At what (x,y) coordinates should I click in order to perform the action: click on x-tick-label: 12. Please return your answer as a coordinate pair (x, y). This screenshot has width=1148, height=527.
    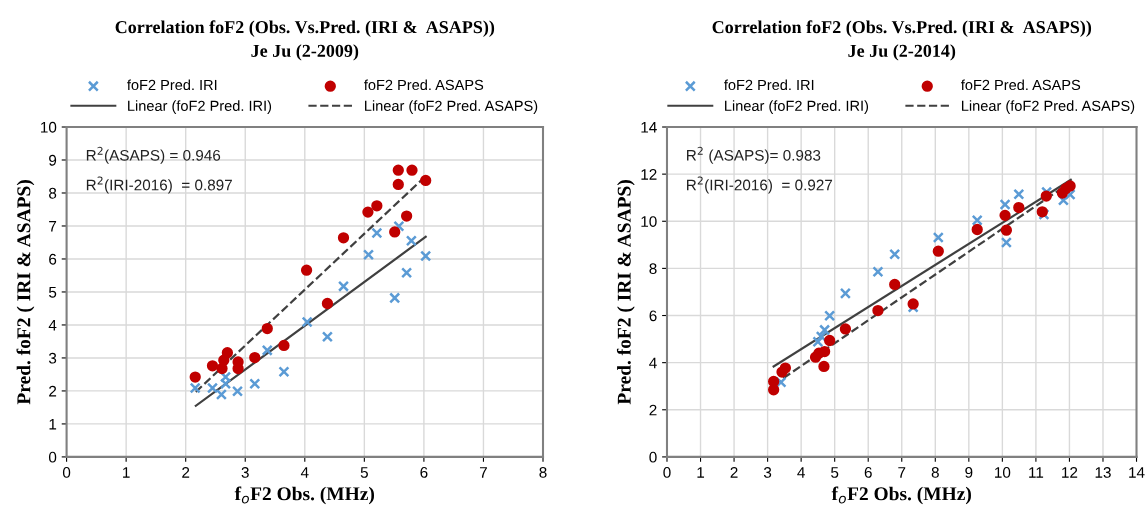
    Looking at the image, I should click on (1070, 472).